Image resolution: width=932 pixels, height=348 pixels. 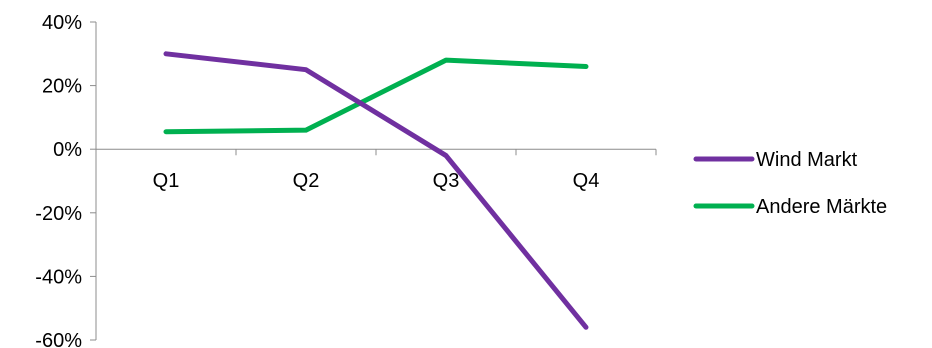 What do you see at coordinates (58, 214) in the screenshot?
I see `y-tick-label: -20%` at bounding box center [58, 214].